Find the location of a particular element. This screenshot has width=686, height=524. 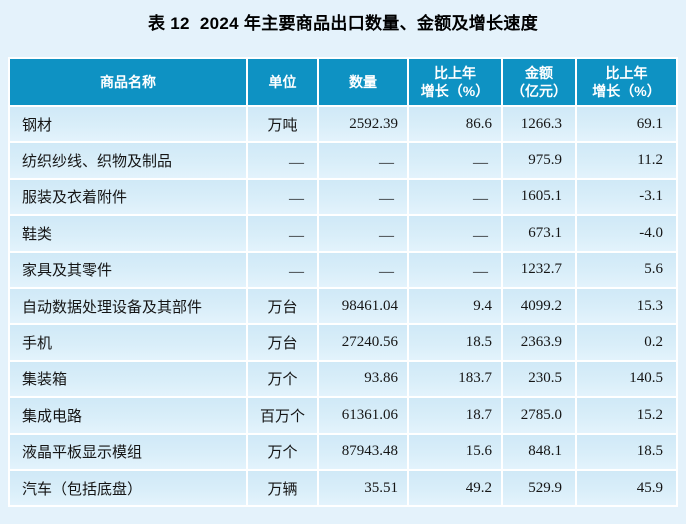

cell-quantity: 93.86 is located at coordinates (364, 378).